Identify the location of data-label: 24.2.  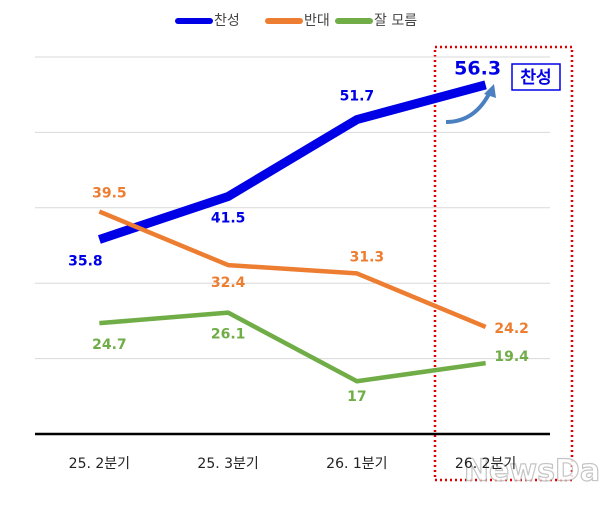
(511, 329).